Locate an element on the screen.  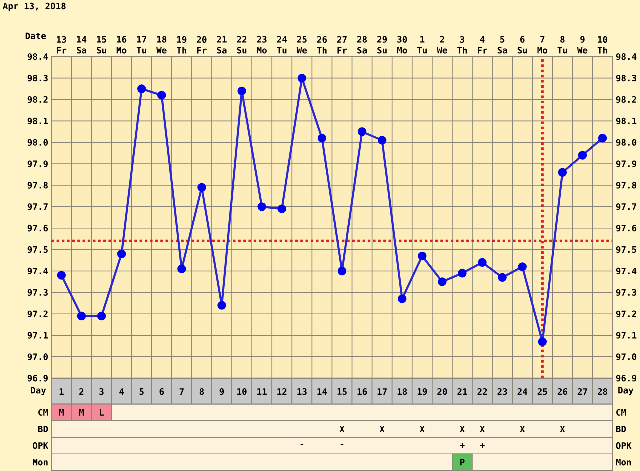
x2-tick-label: 9 We is located at coordinates (582, 45).